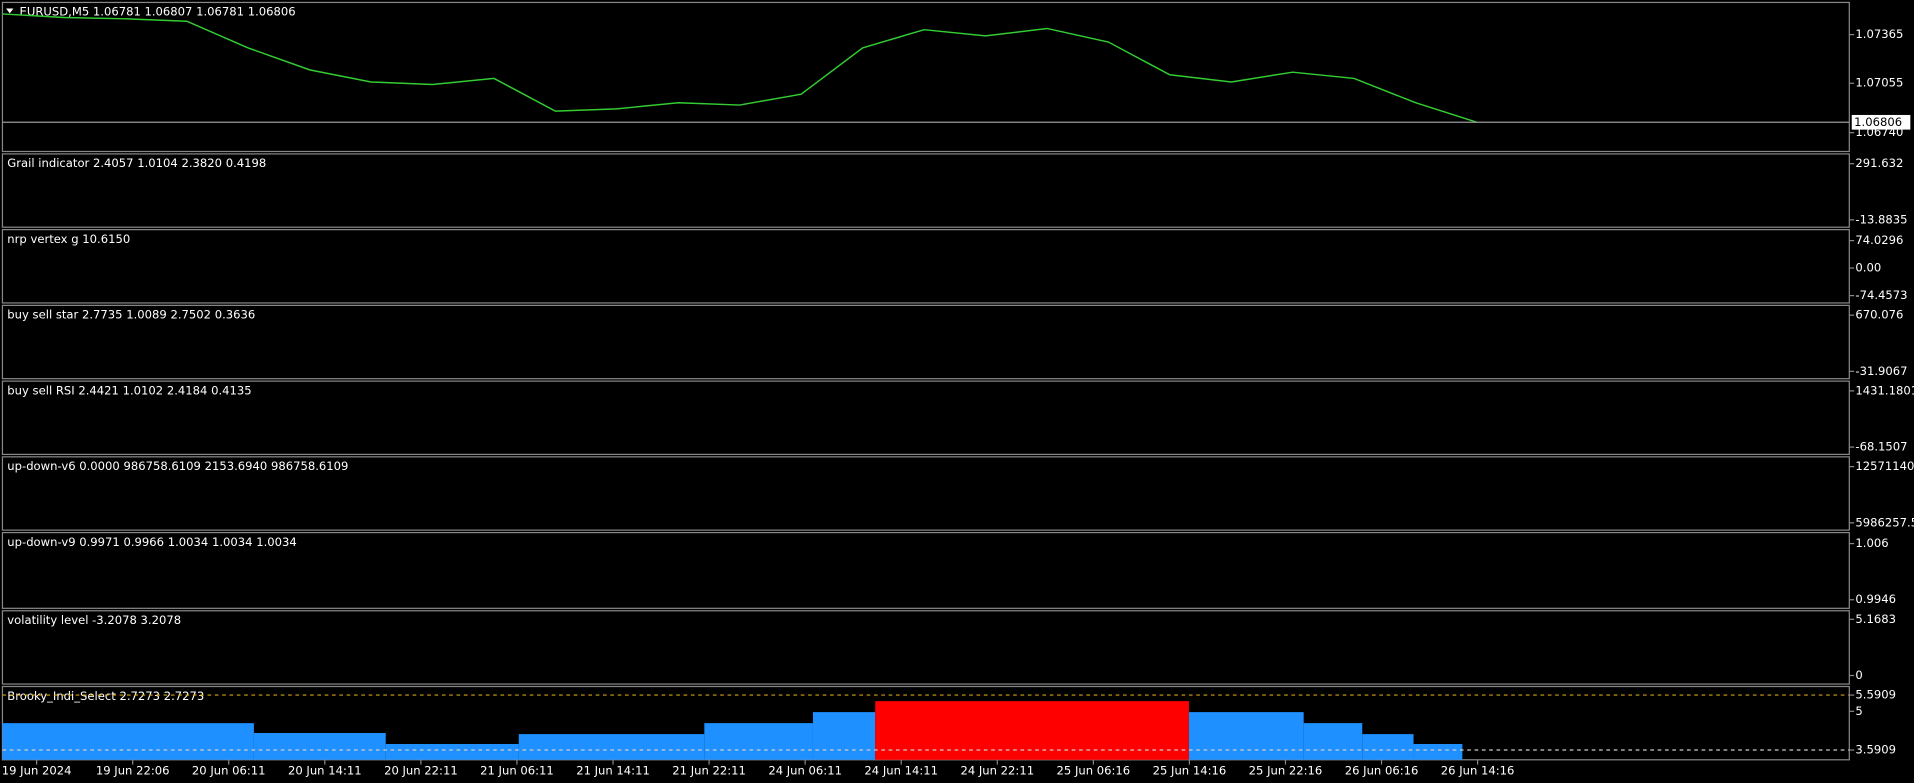  Describe the element at coordinates (1875, 599) in the screenshot. I see `y-tick-label: 0.9946` at that location.